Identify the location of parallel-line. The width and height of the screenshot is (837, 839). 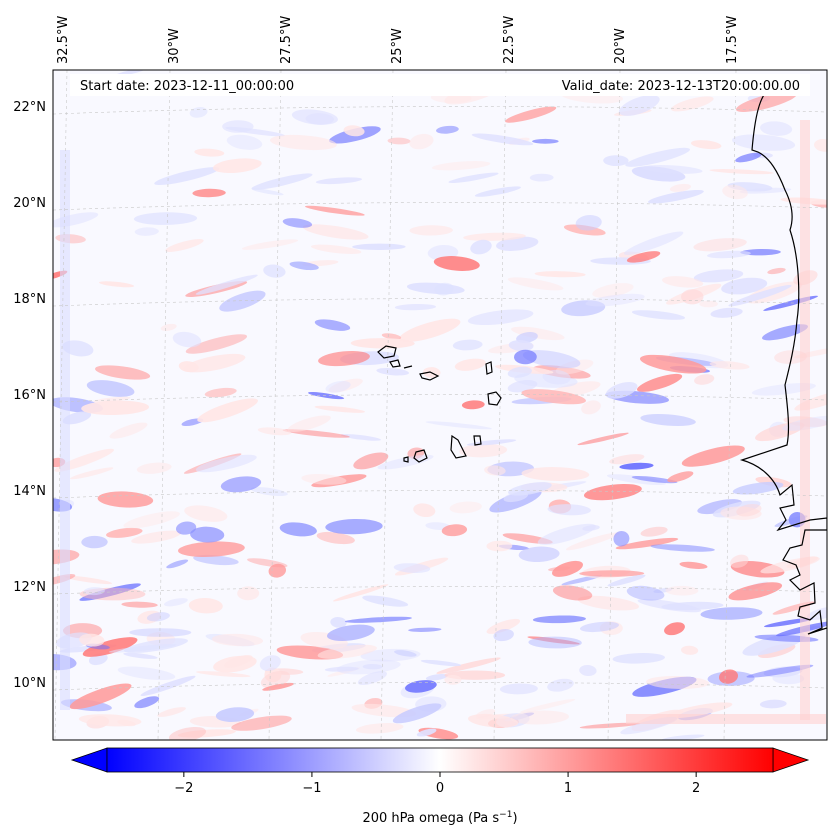
(440, 302).